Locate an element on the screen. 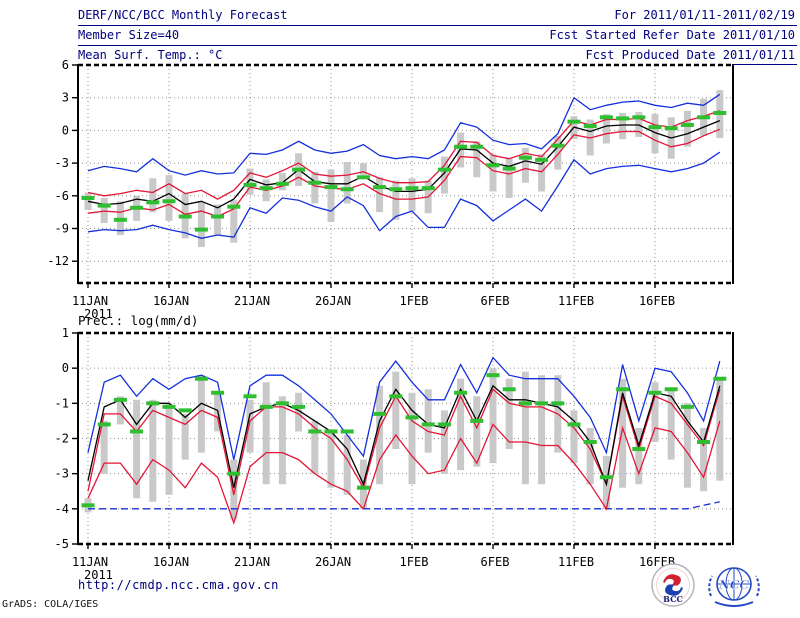 The width and height of the screenshot is (800, 618). y-tick-label: -2 is located at coordinates (62, 439).